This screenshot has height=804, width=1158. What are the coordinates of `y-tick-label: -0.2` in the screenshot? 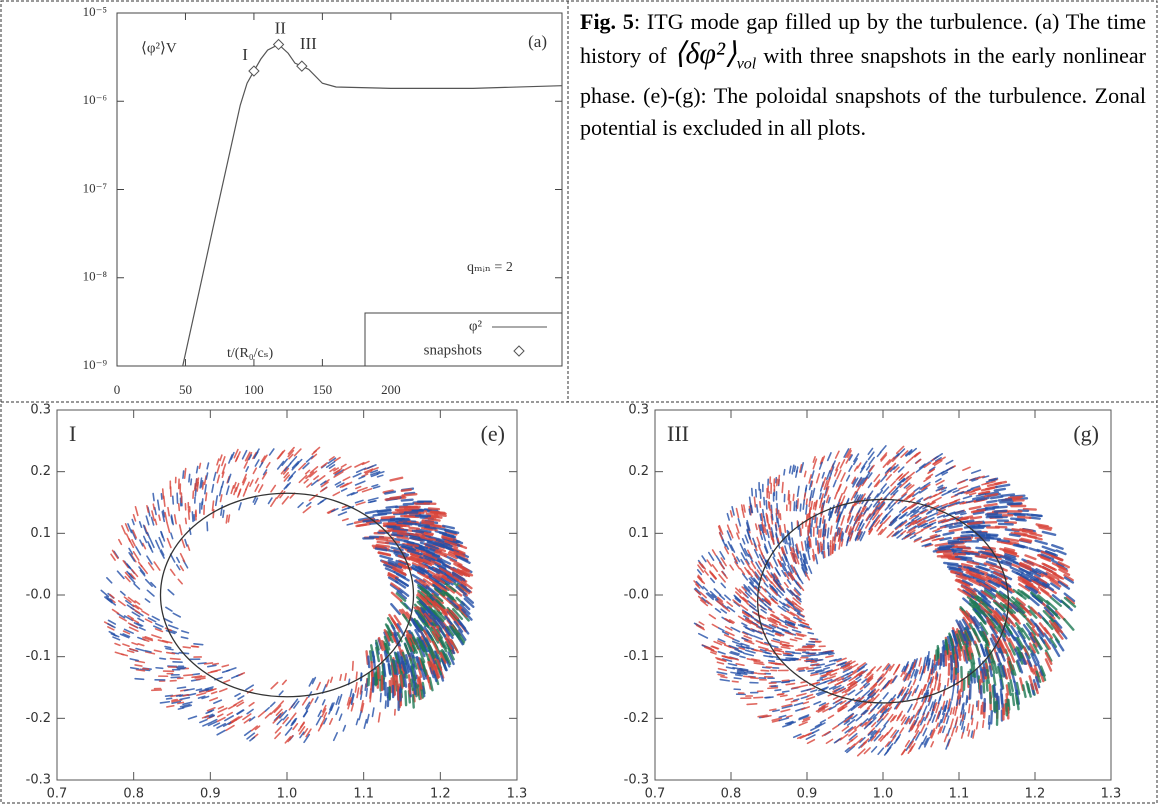 It's located at (38, 718).